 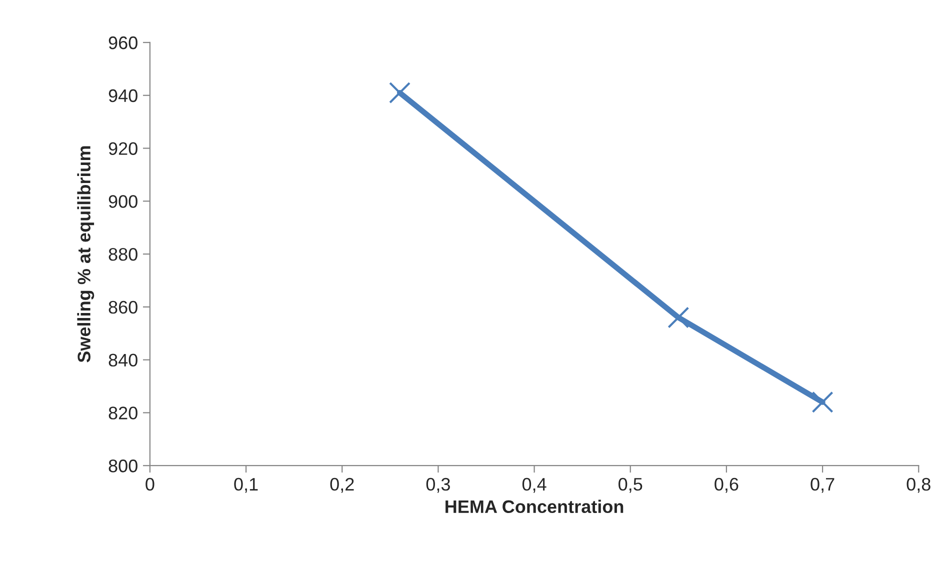 I want to click on y-tick-label: 880, so click(x=123, y=254).